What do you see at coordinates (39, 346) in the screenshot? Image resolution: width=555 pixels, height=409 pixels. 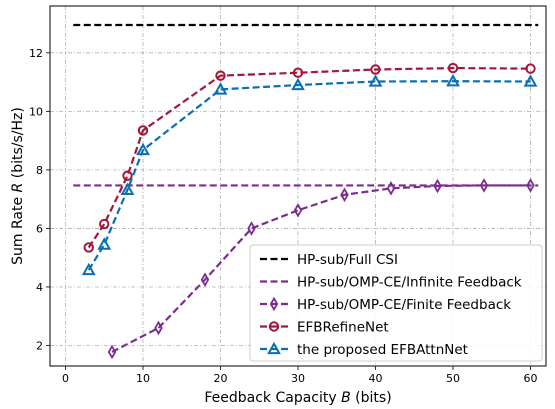 I see `y-tick-label: 2` at bounding box center [39, 346].